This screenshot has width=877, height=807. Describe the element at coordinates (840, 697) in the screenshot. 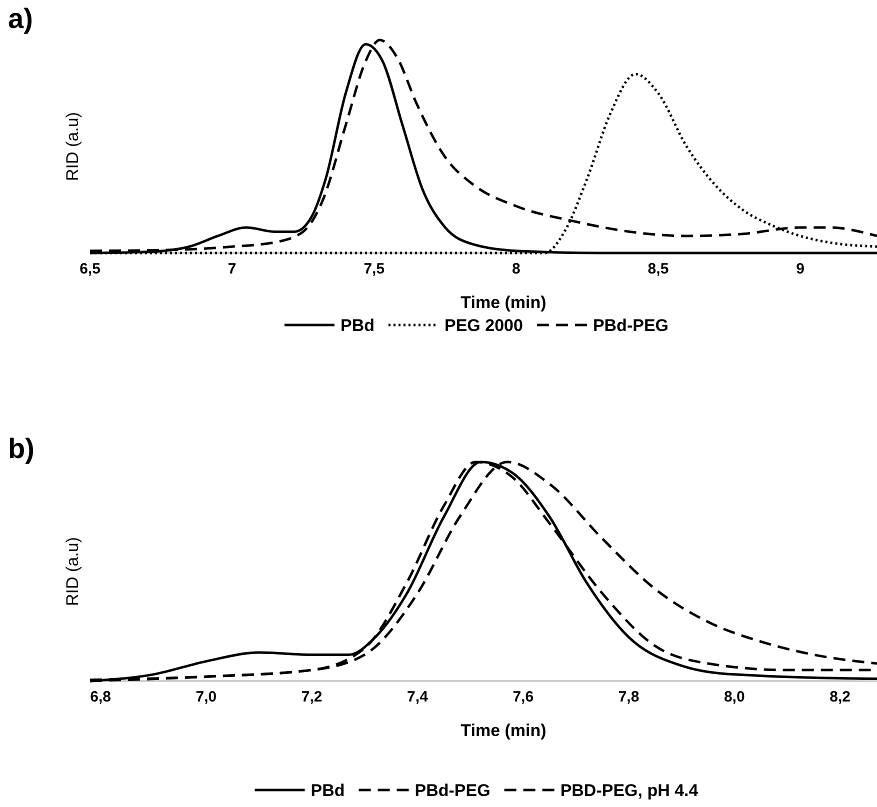

I see `x-tick-label: 8,2` at that location.